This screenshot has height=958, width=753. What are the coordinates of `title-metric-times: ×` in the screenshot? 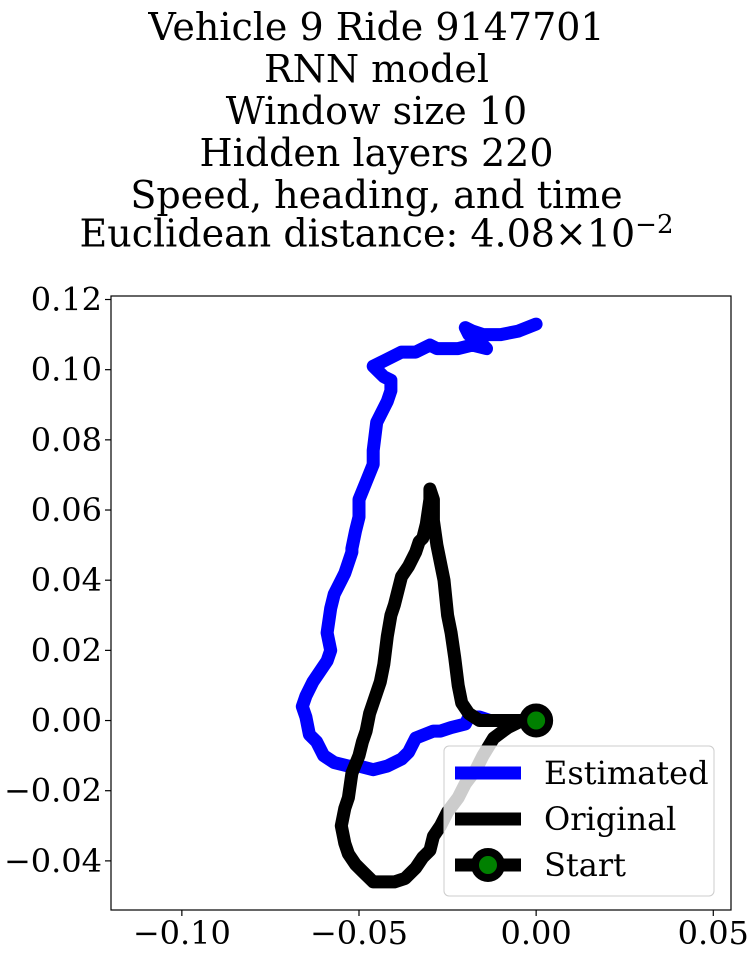 It's located at (570, 233).